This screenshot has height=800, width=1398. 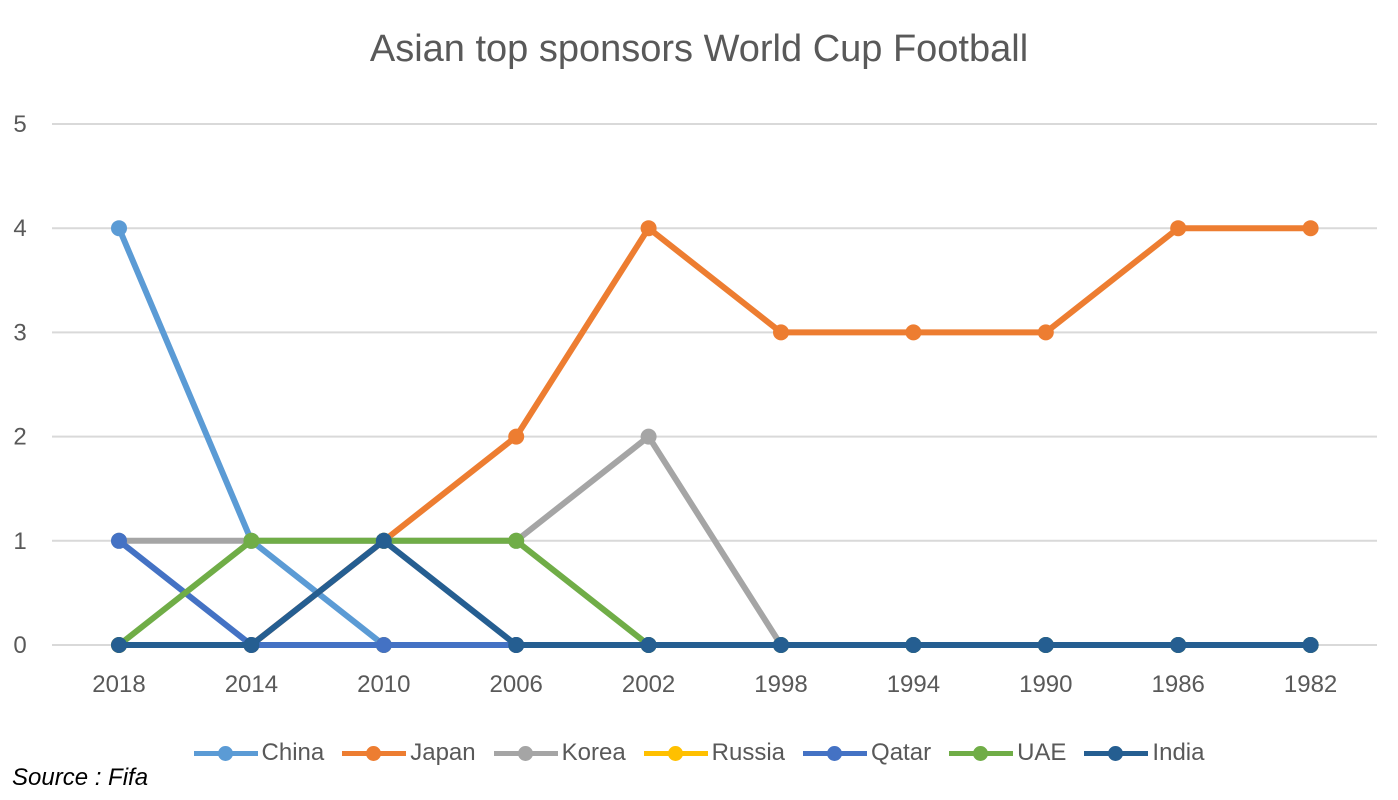 What do you see at coordinates (80, 777) in the screenshot?
I see `source-note: Source : Fifa` at bounding box center [80, 777].